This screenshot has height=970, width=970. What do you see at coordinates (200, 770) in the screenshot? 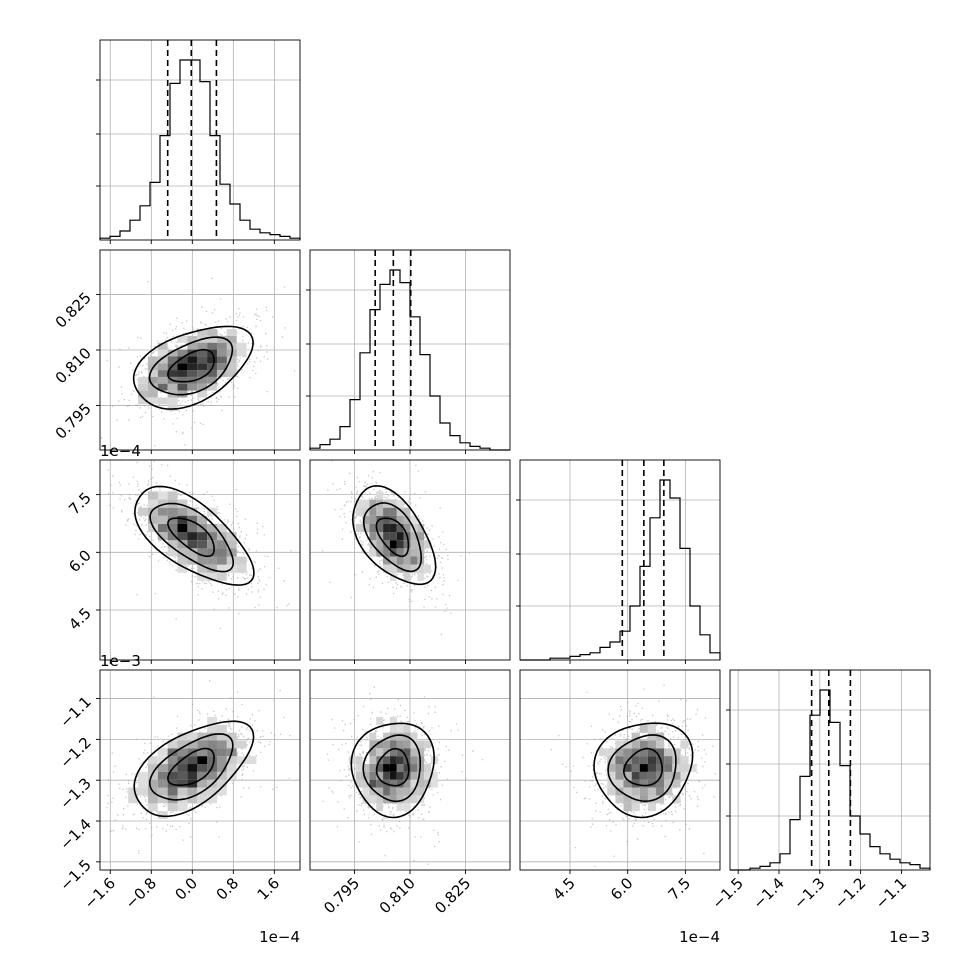
I see `panel-border` at bounding box center [200, 770].